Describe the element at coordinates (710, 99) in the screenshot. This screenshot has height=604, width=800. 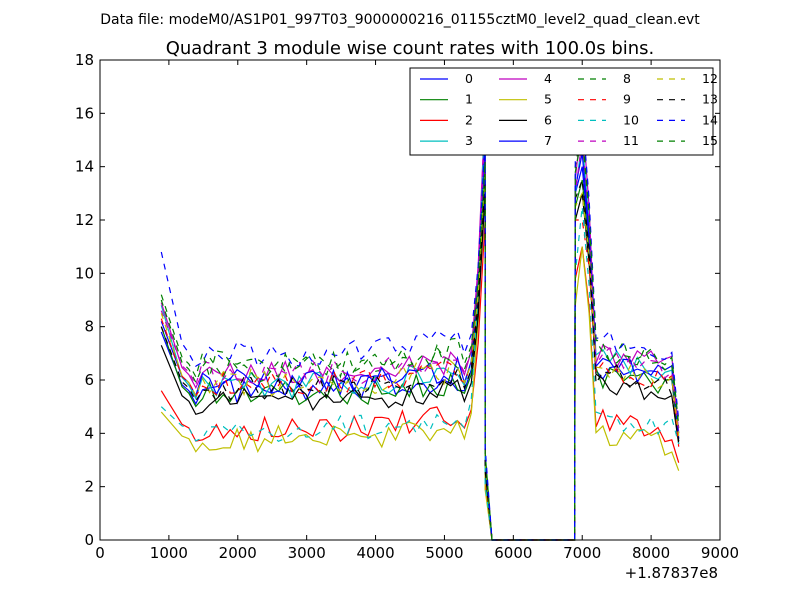
I see `legend-label-13: 13` at that location.